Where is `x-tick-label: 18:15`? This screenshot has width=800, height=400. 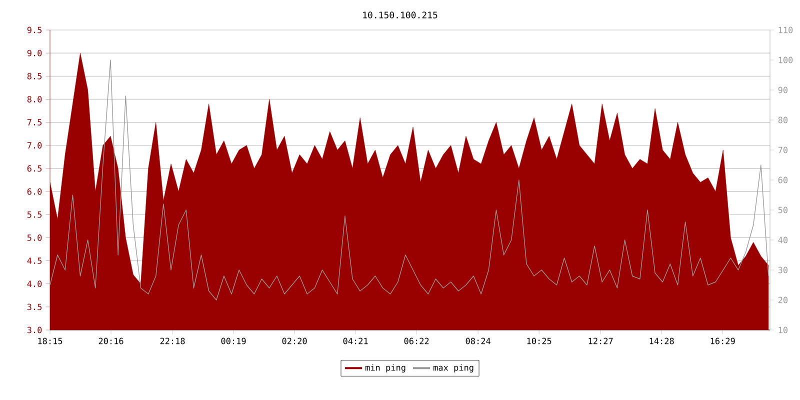
x-tick-label: 18:15 is located at coordinates (50, 341).